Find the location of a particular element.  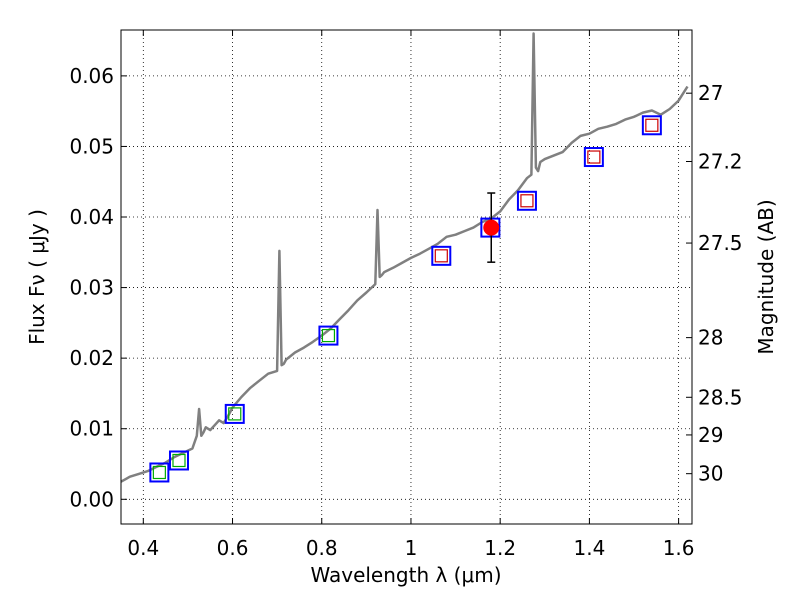

magnitude-tick-label: 28 is located at coordinates (710, 338).